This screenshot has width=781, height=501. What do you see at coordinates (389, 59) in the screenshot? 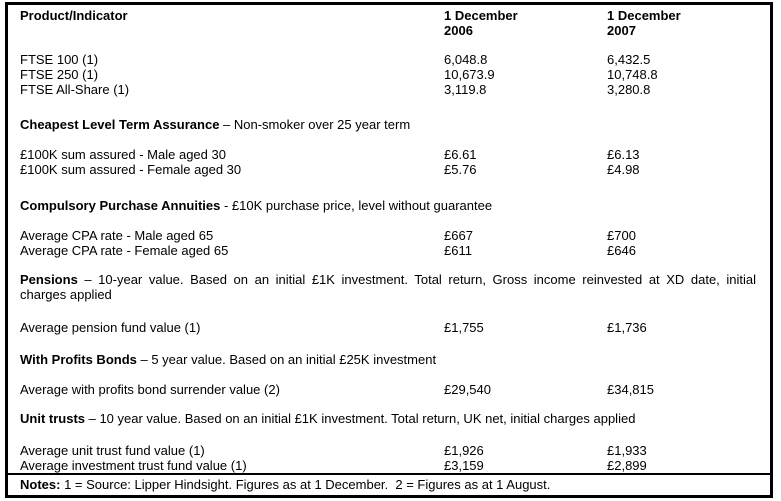
I see `table-row: FTSE 100 (1) 6,048.8 6,432.5` at bounding box center [389, 59].